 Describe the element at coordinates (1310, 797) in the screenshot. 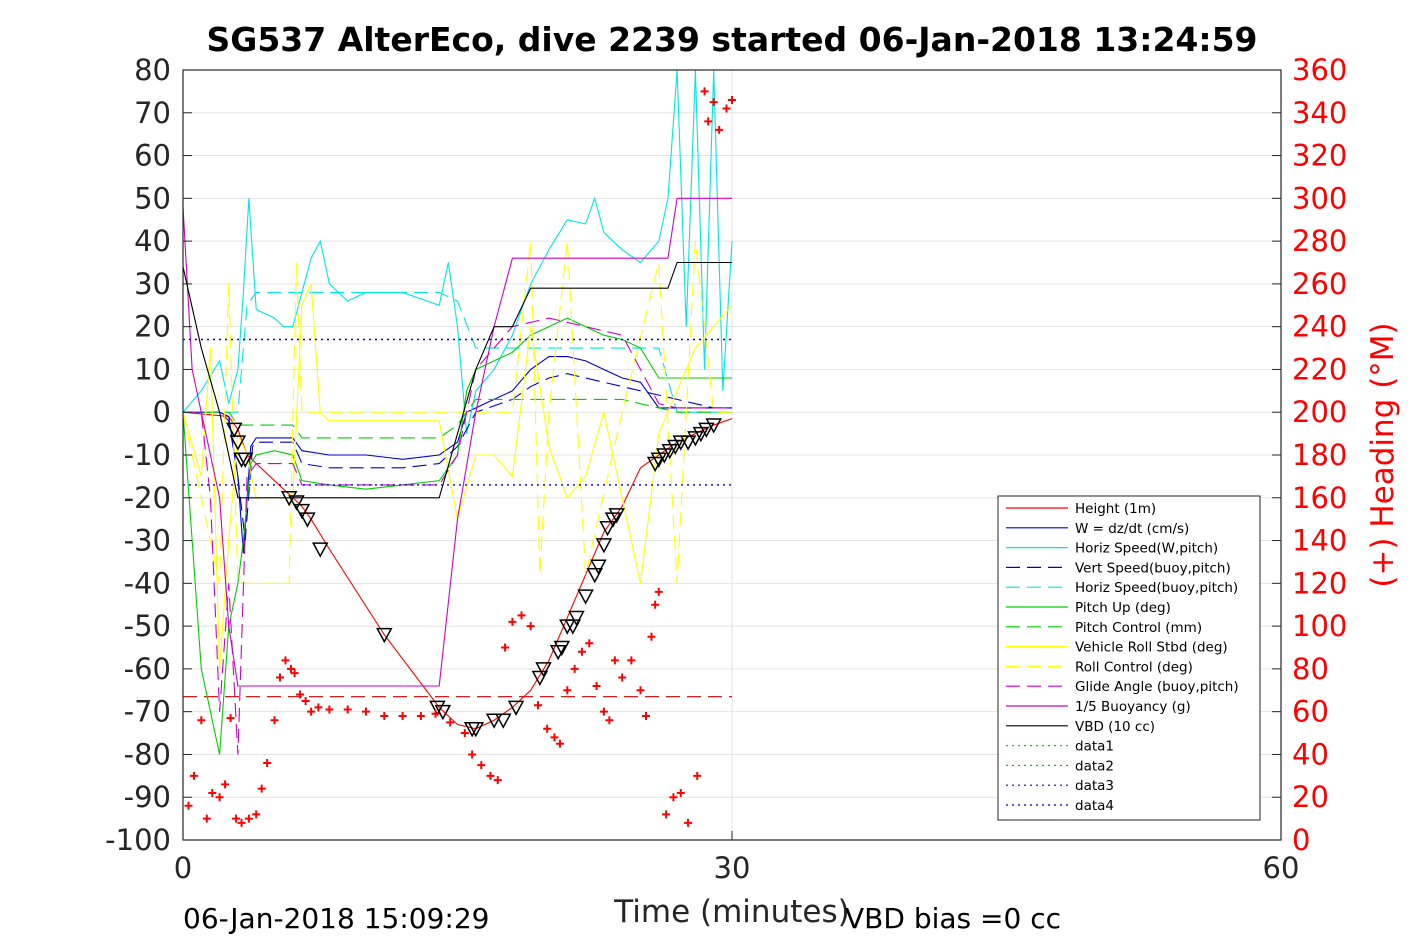

I see `y2-tick-label: 20` at that location.